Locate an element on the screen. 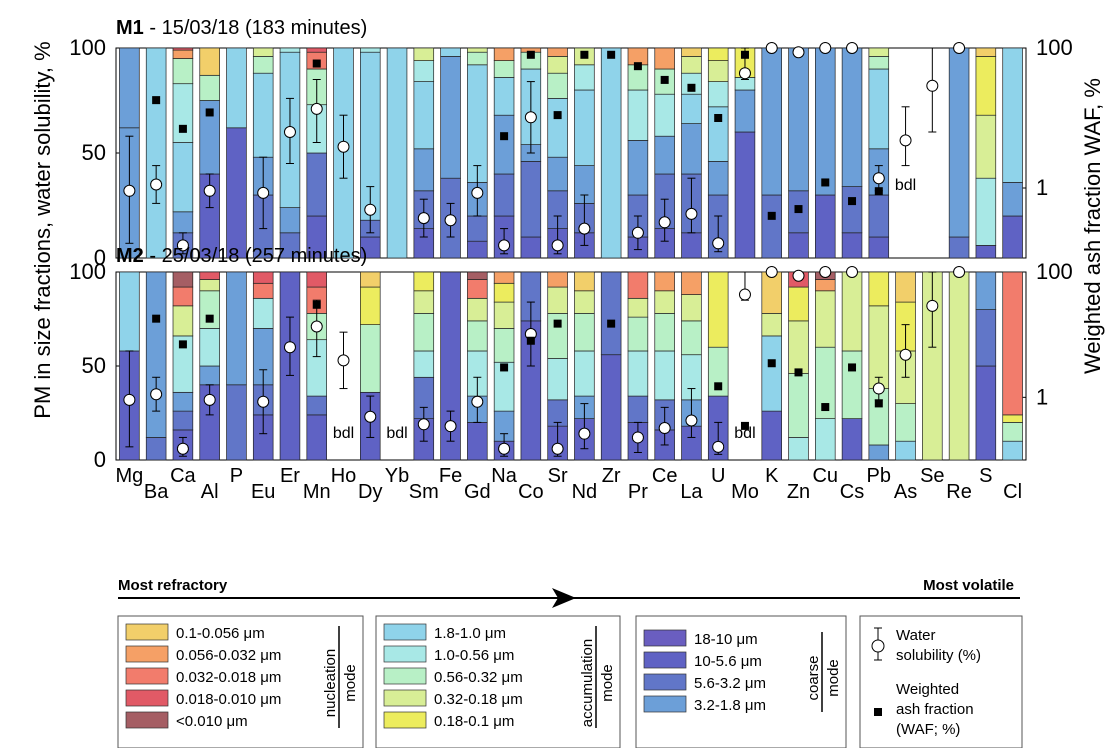  legend-solubility-label: solubility (%) is located at coordinates (938, 655).